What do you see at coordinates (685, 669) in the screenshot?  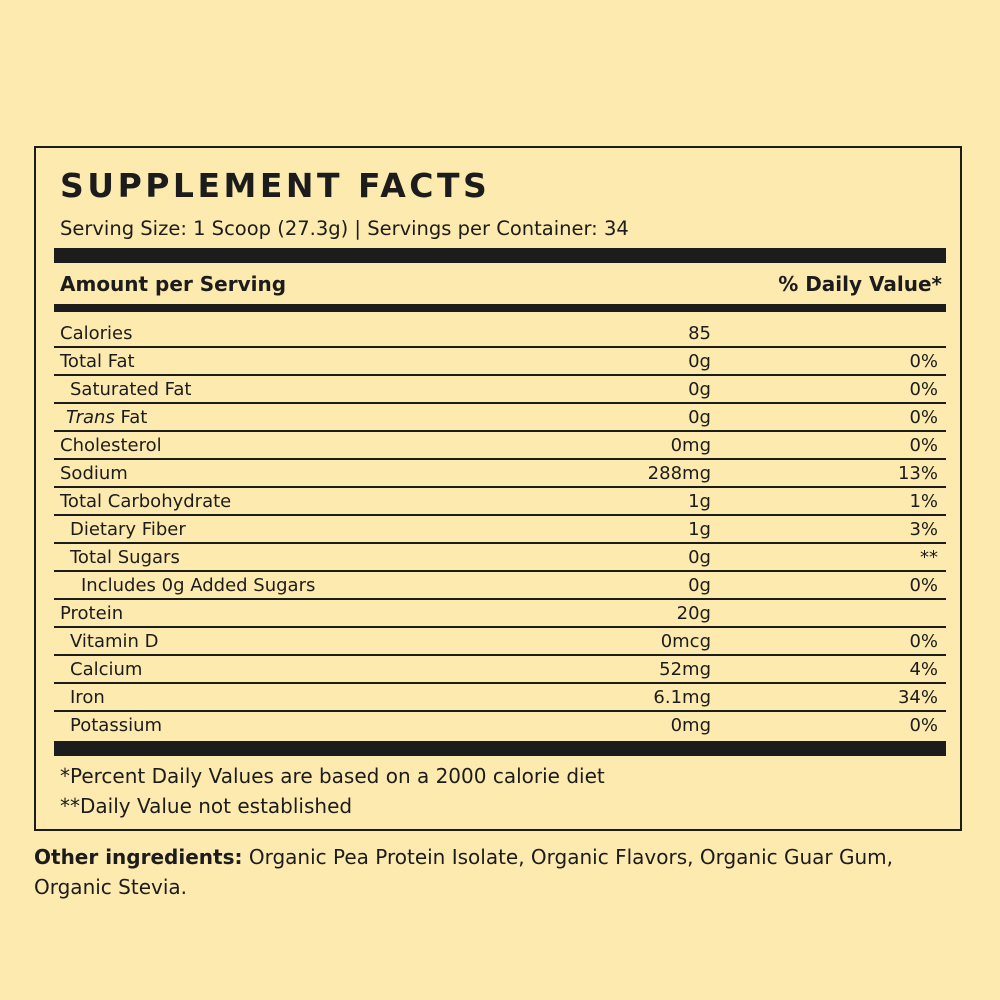 I see `nutrient-amount: 52mg` at bounding box center [685, 669].